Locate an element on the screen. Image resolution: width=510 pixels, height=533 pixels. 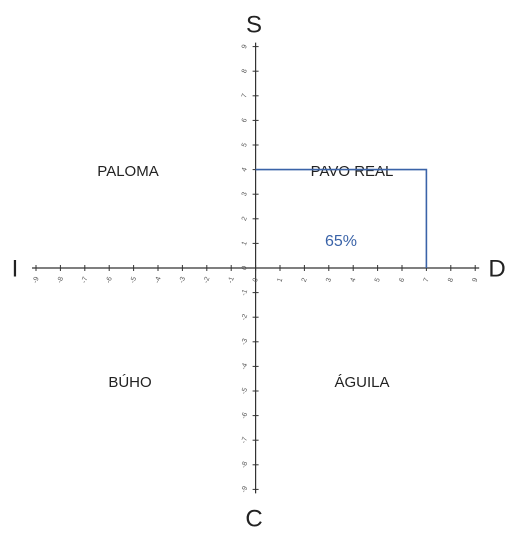
x-tick-label: 3 is located at coordinates (329, 280).